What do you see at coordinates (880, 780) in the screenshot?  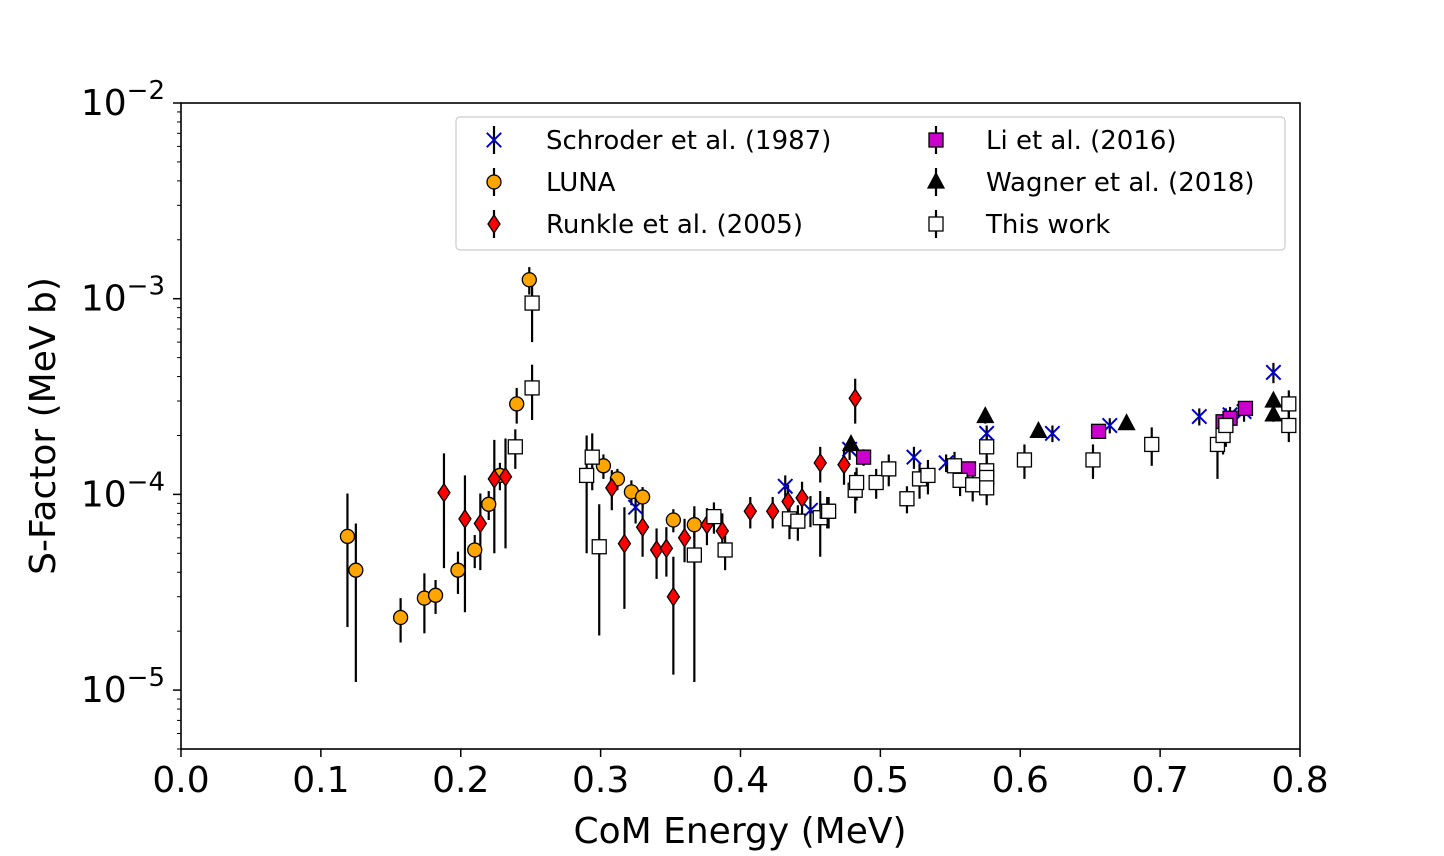 I see `x-tick-label: 0.5` at bounding box center [880, 780].